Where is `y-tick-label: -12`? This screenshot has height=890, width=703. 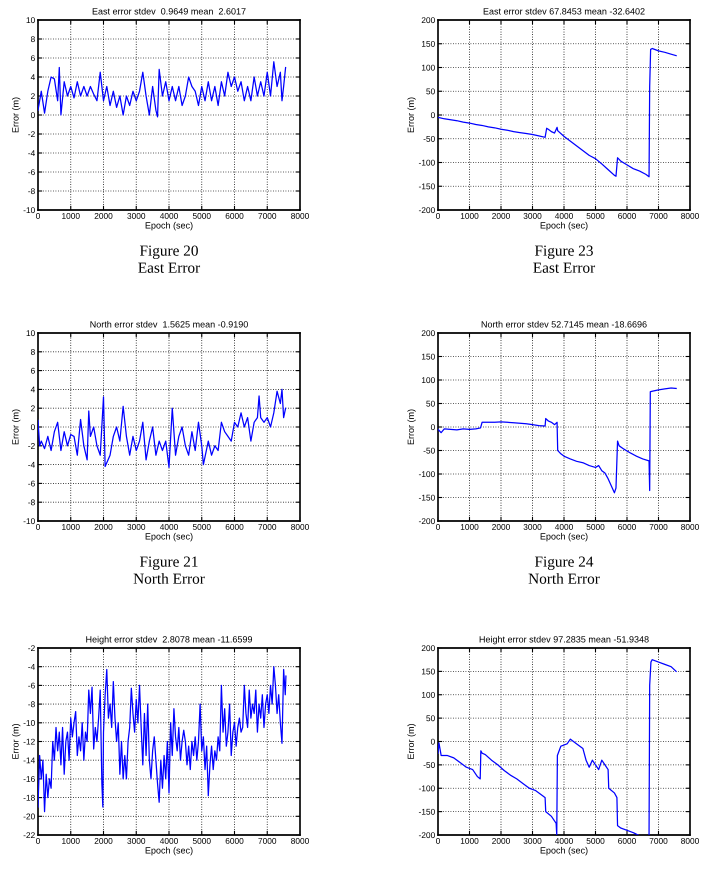
y-tick-label: -12 is located at coordinates (29, 741).